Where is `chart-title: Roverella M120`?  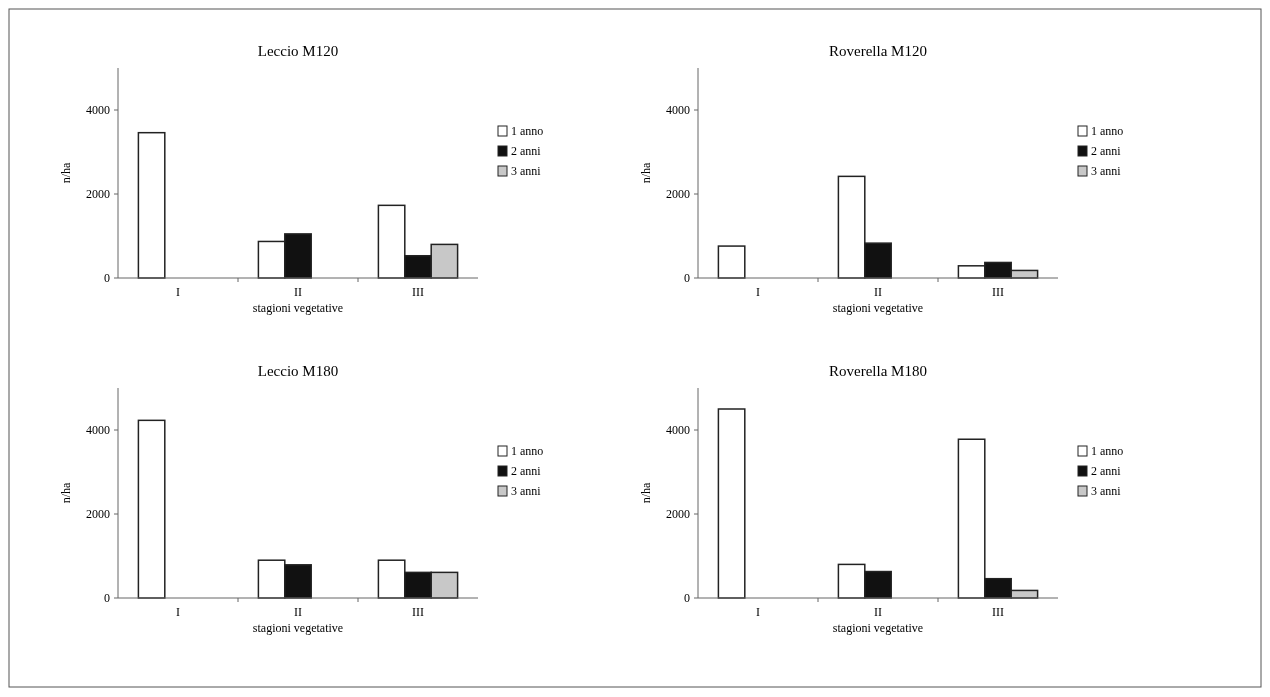 chart-title: Roverella M120 is located at coordinates (878, 51).